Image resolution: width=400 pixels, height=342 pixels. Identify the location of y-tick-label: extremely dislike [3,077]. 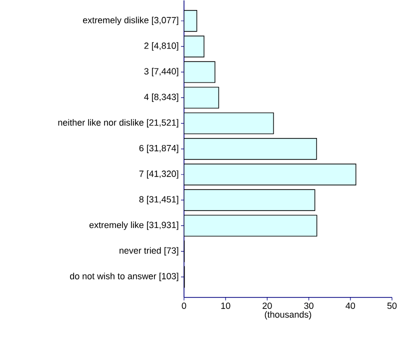
(130, 20).